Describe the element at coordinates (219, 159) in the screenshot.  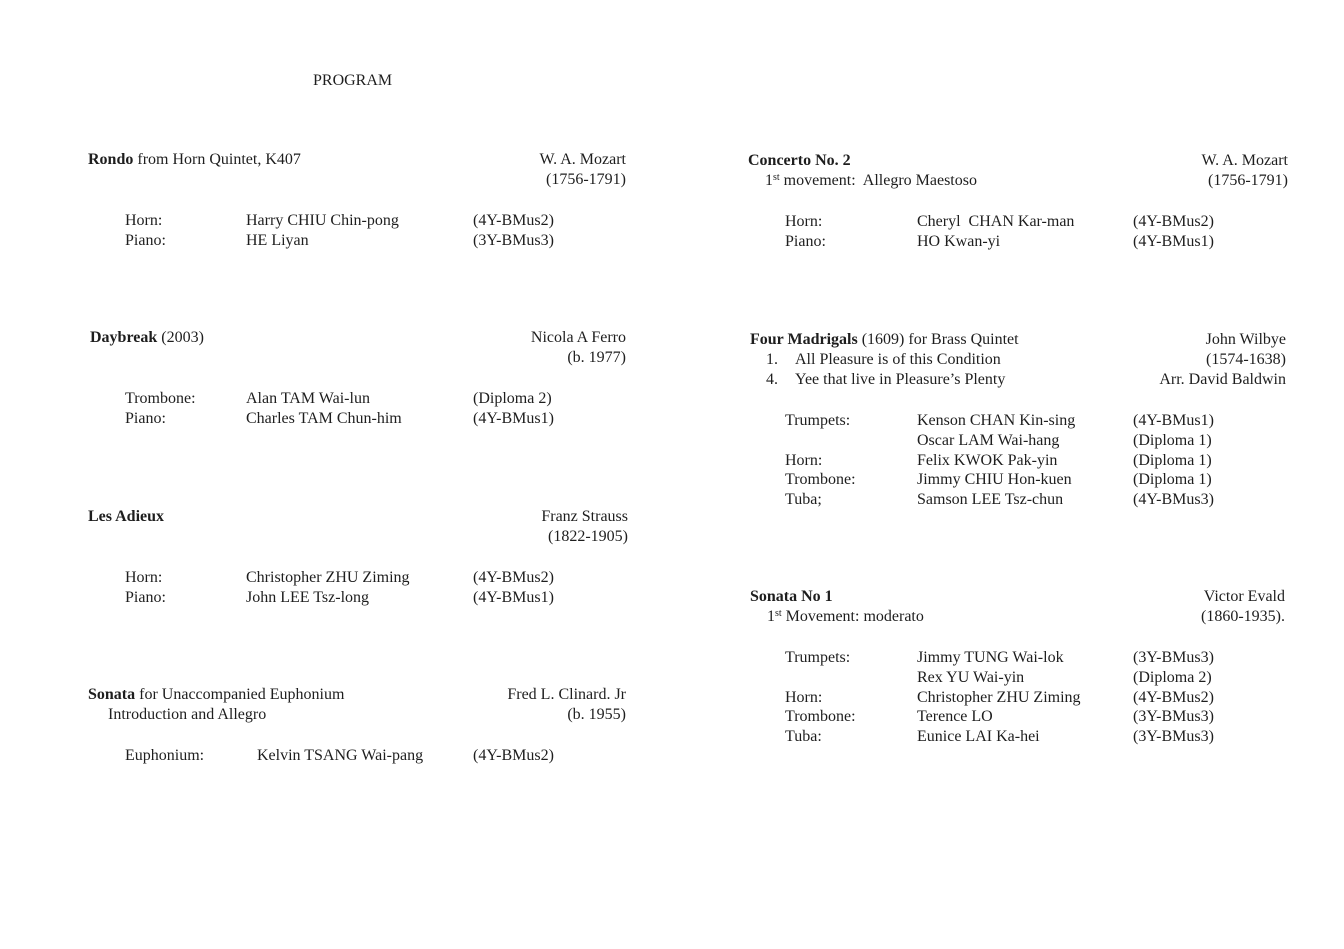
I see `piece-title-rest: from Horn Quintet, K407` at that location.